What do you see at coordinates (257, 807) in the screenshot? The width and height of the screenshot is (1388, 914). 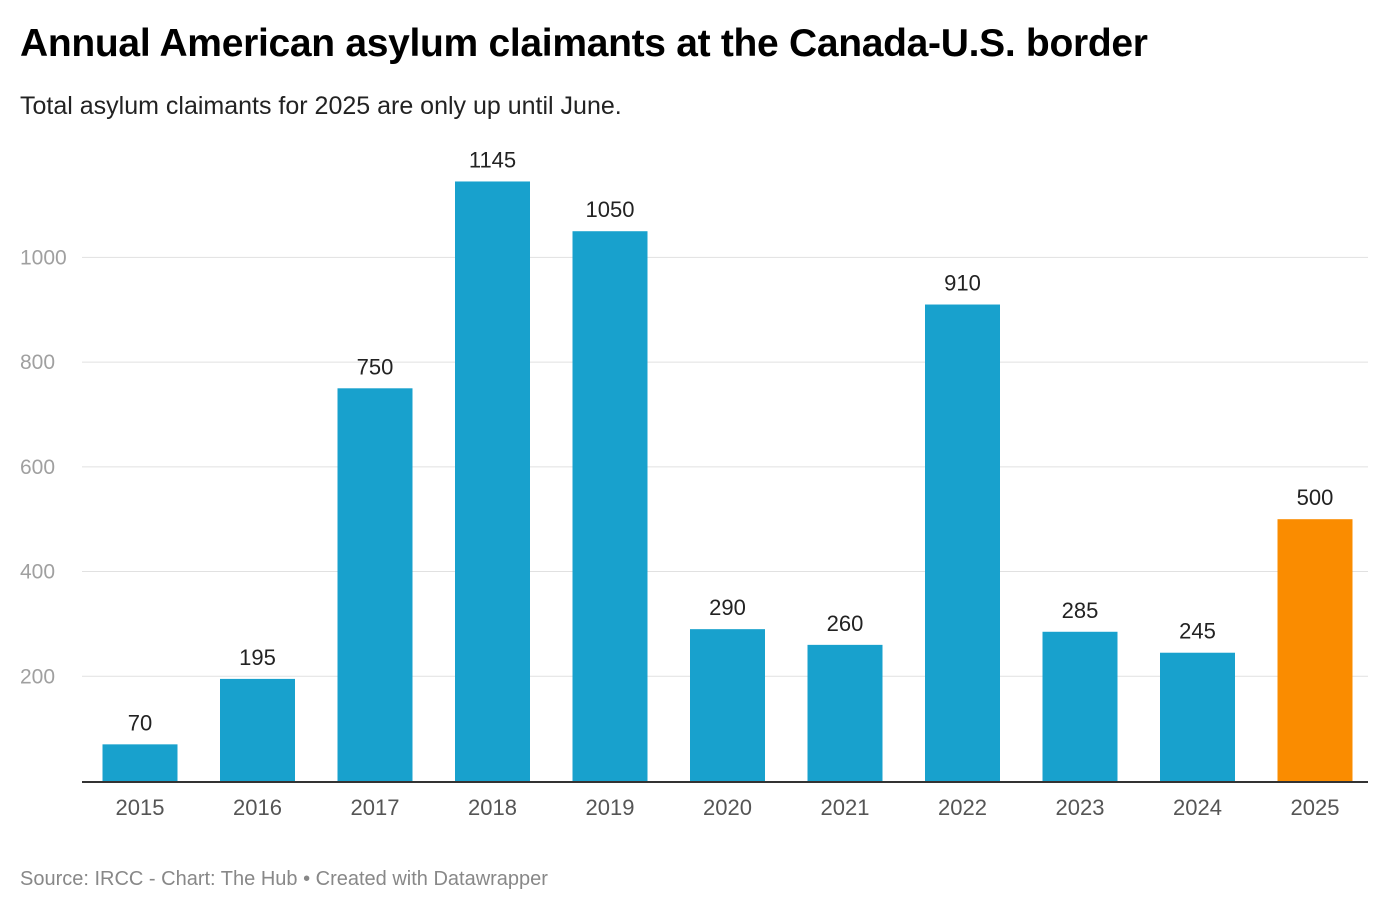 I see `x-tick-label-2016: 2016` at bounding box center [257, 807].